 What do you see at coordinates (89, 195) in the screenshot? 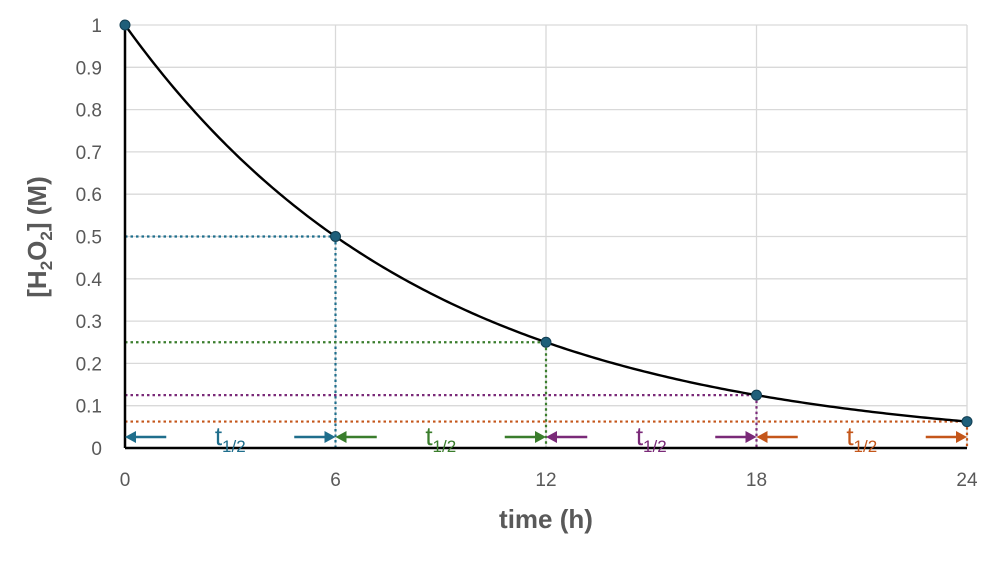
I see `y-tick-label: 0.6` at bounding box center [89, 195].